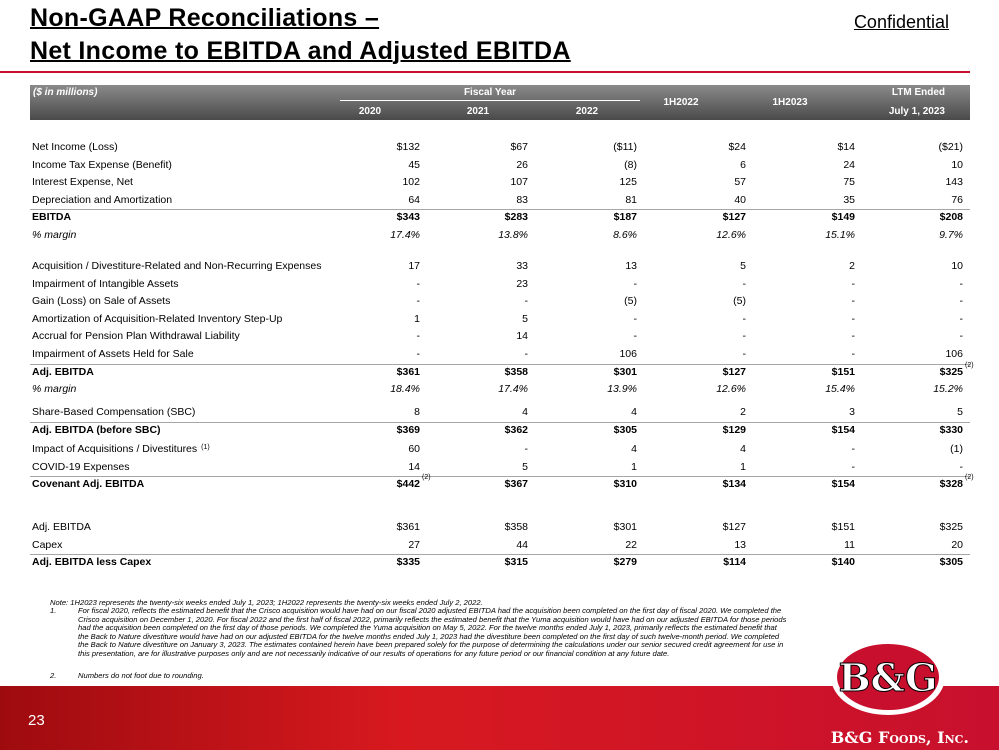  Describe the element at coordinates (951, 429) in the screenshot. I see `cell: $330` at that location.